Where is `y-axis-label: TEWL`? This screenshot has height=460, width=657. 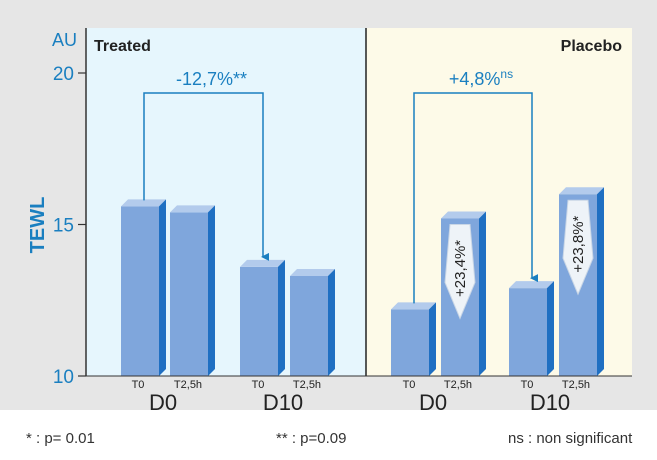
y-axis-label: TEWL is located at coordinates (38, 225).